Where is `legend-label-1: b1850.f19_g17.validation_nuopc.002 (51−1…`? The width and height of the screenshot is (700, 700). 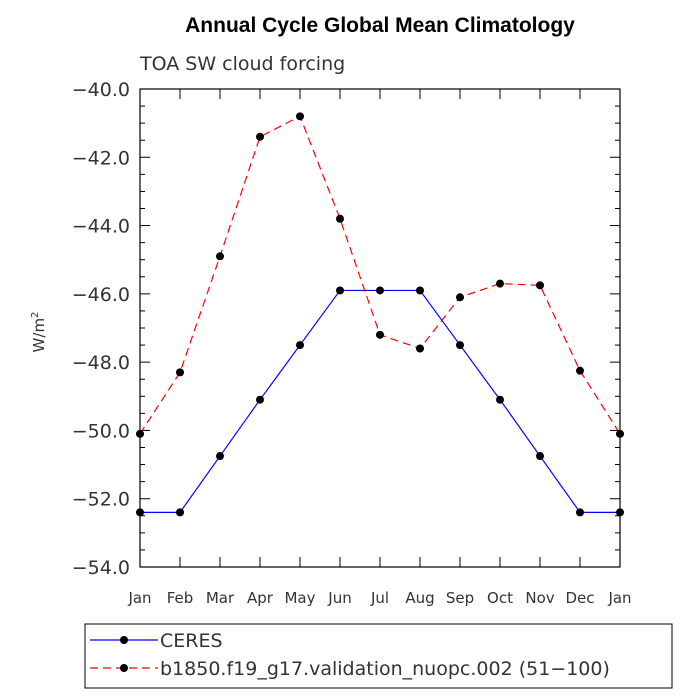 legend-label-1: b1850.f19_g17.validation_nuopc.002 (51−1… is located at coordinates (385, 669).